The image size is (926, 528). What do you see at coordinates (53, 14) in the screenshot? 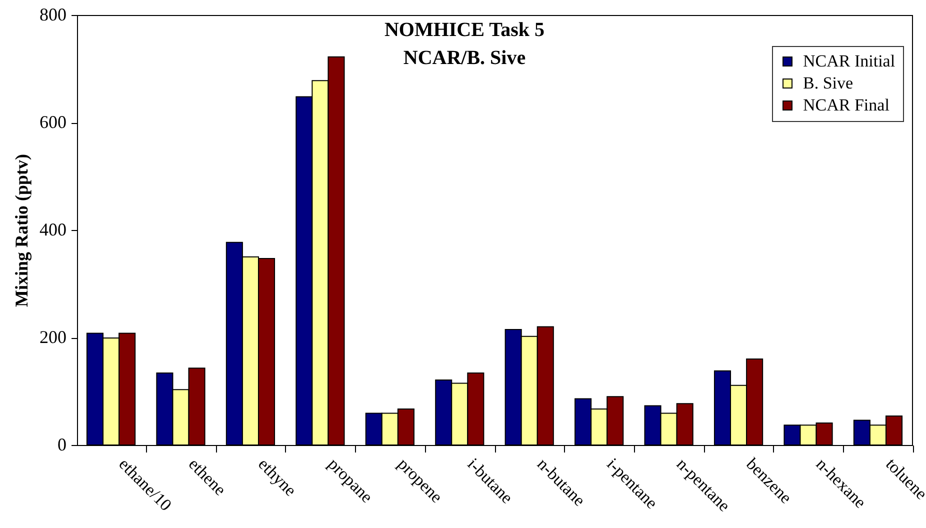
I see `y-tick-label: 800` at bounding box center [53, 14].